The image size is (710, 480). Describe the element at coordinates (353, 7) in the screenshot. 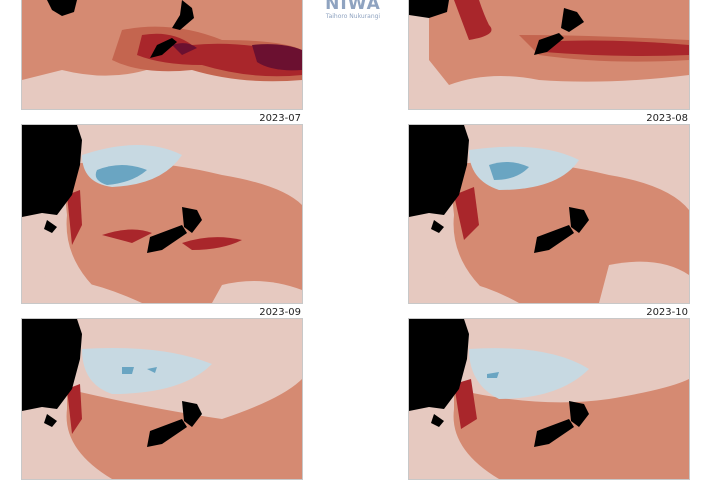

I see `logo-word: NIWA` at that location.